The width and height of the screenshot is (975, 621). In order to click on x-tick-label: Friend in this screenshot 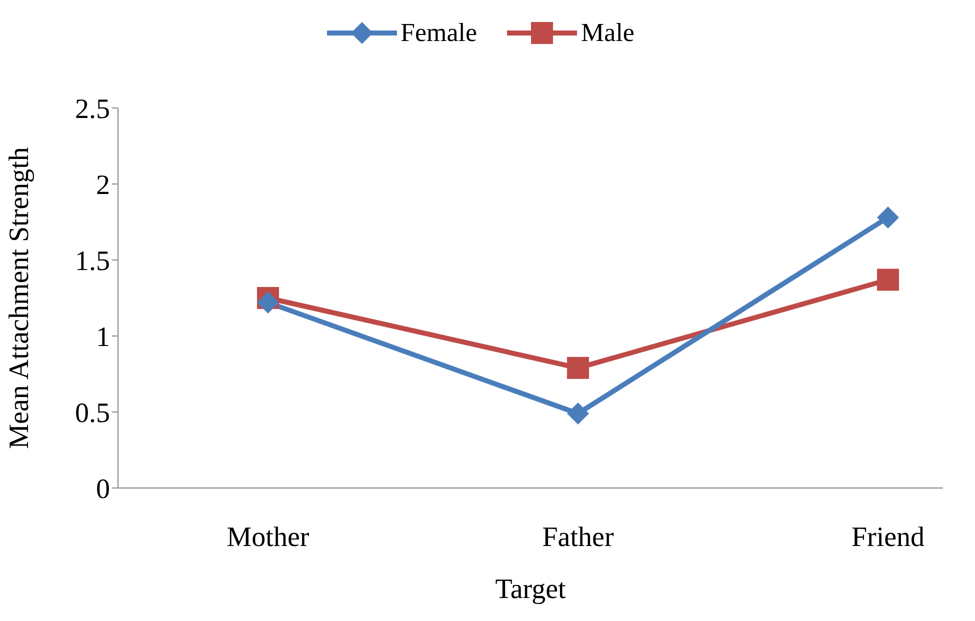, I will do `click(888, 537)`.